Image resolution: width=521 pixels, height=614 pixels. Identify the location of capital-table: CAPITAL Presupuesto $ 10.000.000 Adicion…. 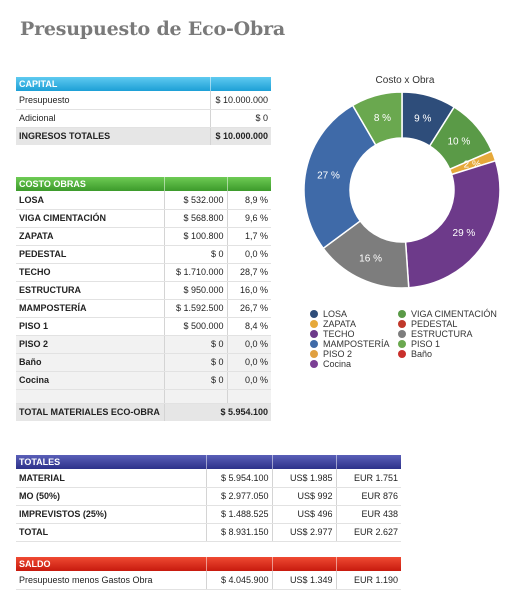
(143, 111).